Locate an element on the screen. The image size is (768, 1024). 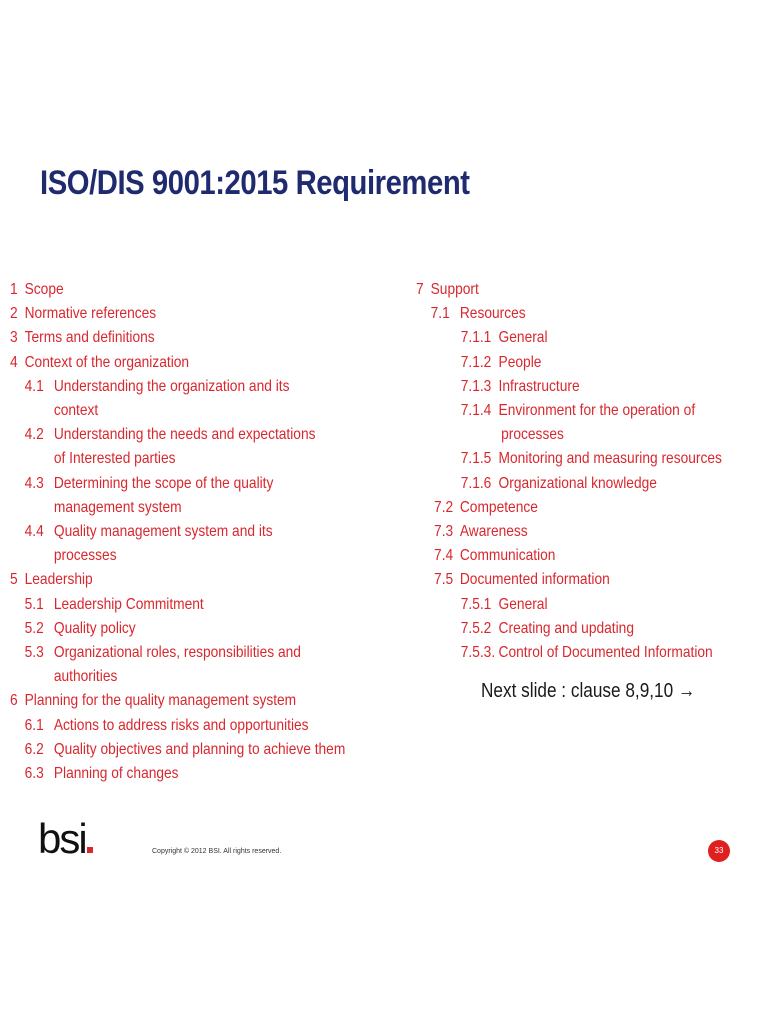
clause-number: 7.1.6 is located at coordinates (476, 483).